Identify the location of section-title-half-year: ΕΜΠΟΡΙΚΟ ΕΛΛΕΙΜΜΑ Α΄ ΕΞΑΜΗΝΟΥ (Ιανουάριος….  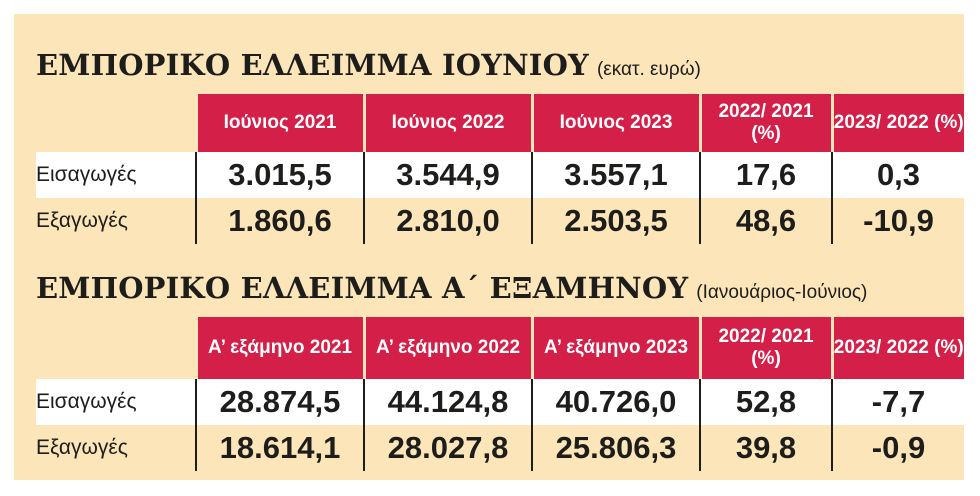
(451, 288).